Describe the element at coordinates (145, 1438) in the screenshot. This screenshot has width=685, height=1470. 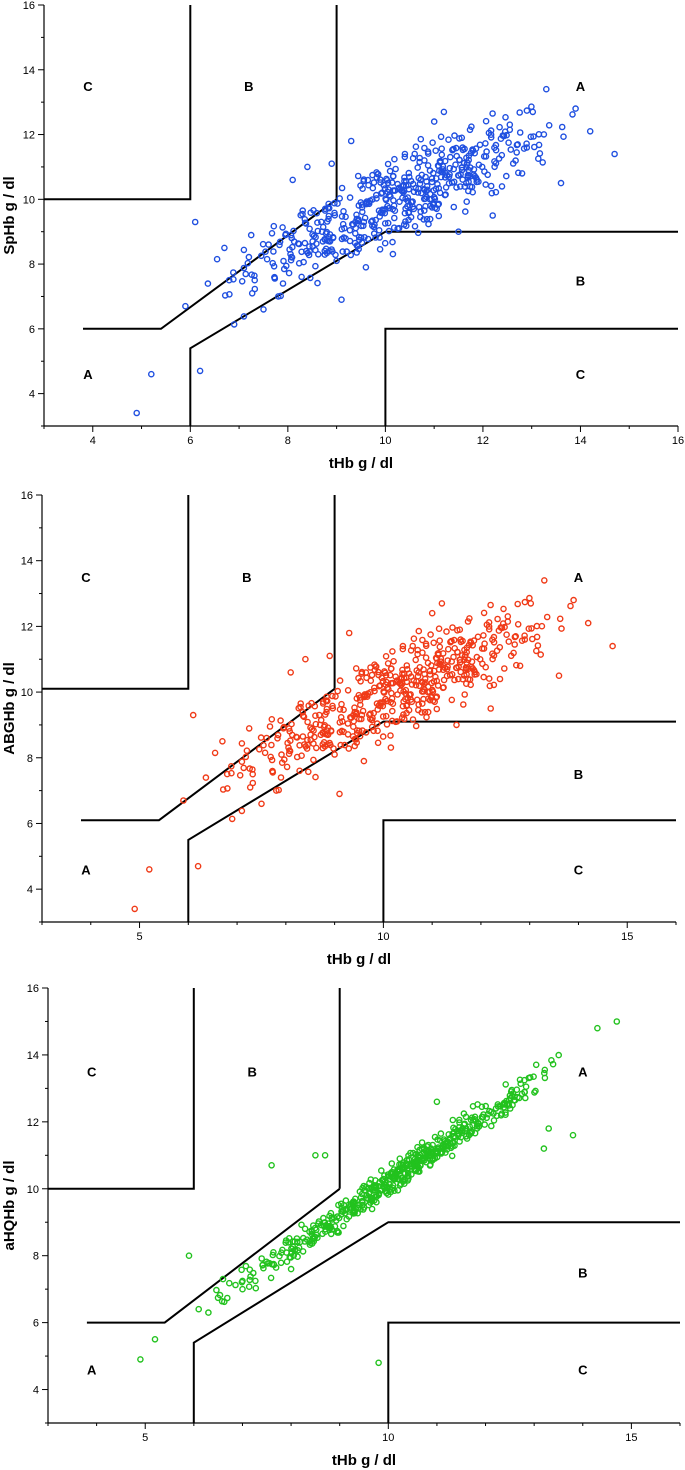
I see `x-tick-label: 5` at that location.